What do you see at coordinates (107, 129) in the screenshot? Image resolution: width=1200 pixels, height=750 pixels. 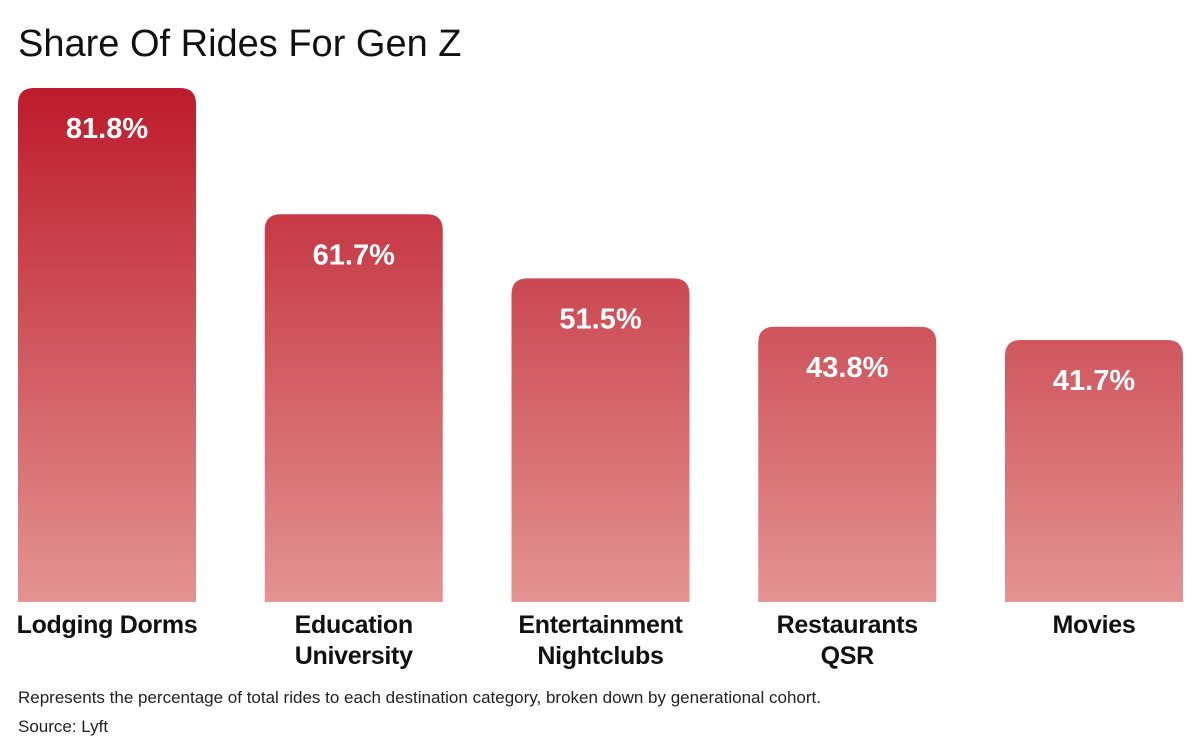 I see `value-label: 81.8%` at bounding box center [107, 129].